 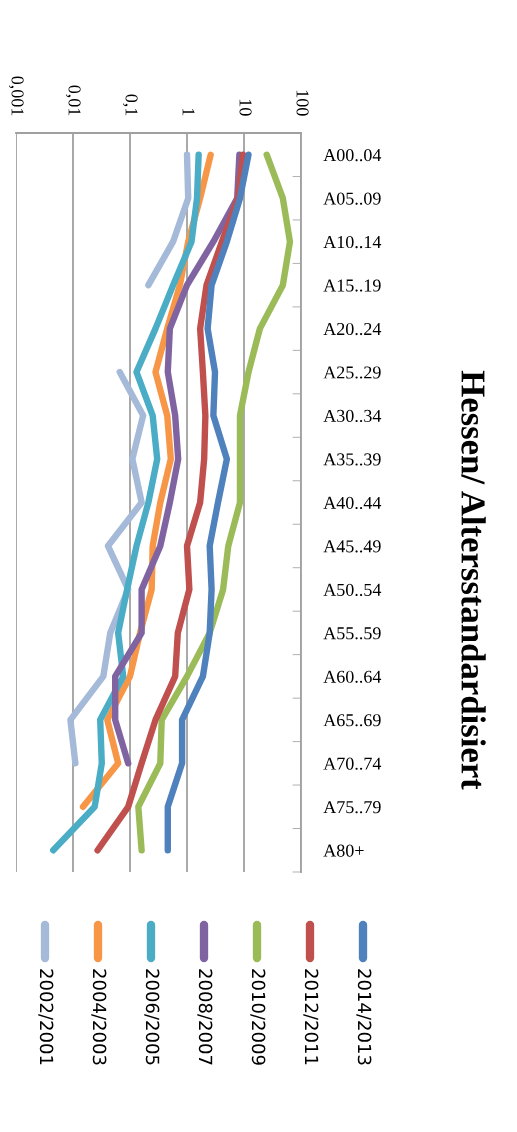 What do you see at coordinates (352, 633) in the screenshot?
I see `y-tick-label: A55..59` at bounding box center [352, 633].